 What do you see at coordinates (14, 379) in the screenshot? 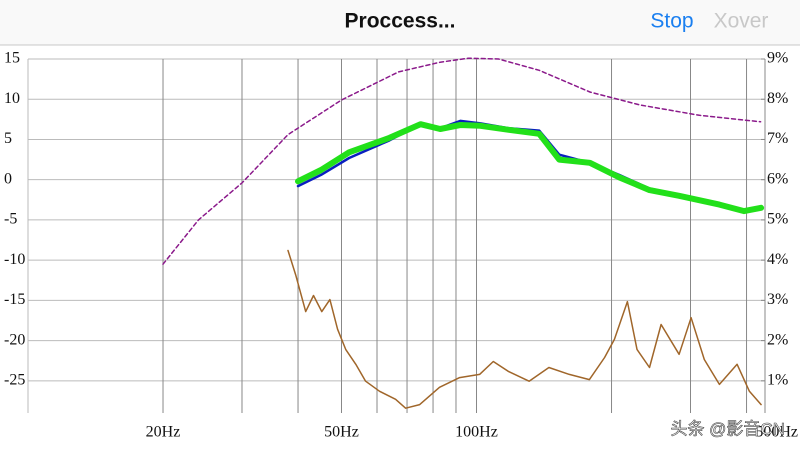
I see `y-tick-label: -25` at bounding box center [14, 379].